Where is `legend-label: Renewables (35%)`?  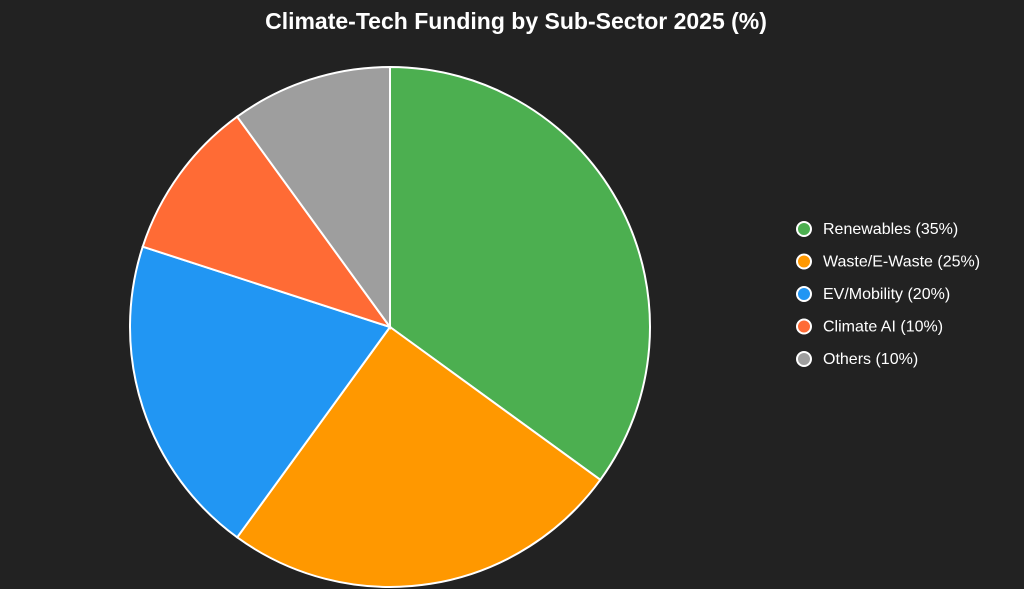 legend-label: Renewables (35%) is located at coordinates (890, 229).